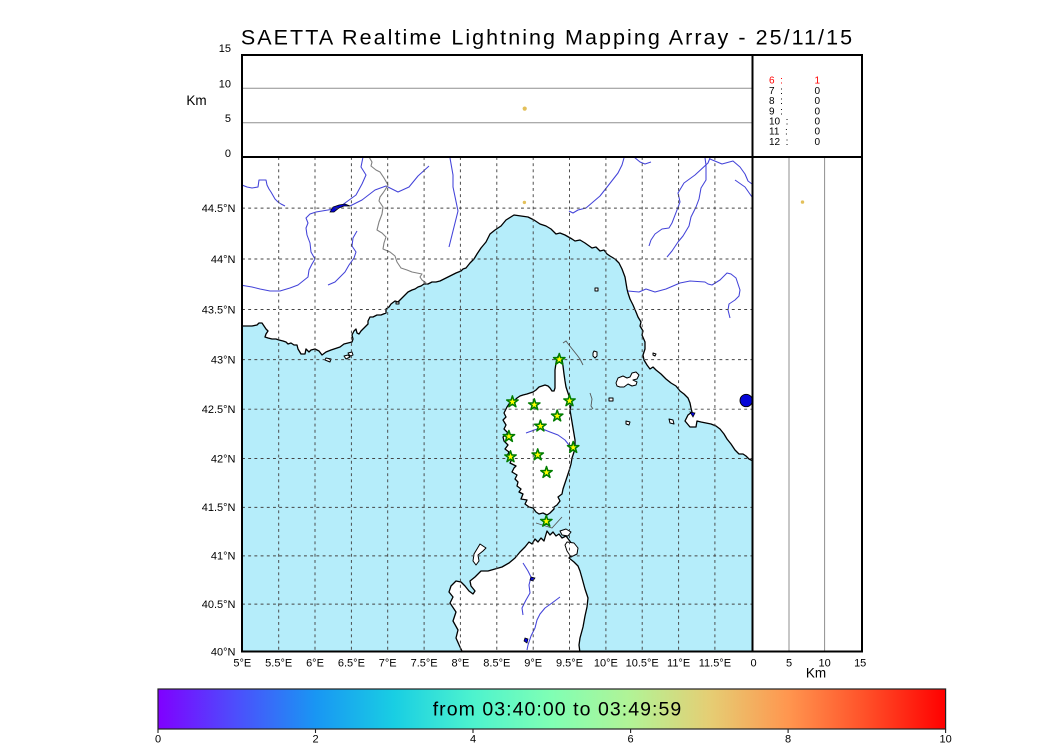 The image size is (1050, 755). Describe the element at coordinates (219, 209) in the screenshot. I see `svg-text: 44.5°N` at that location.